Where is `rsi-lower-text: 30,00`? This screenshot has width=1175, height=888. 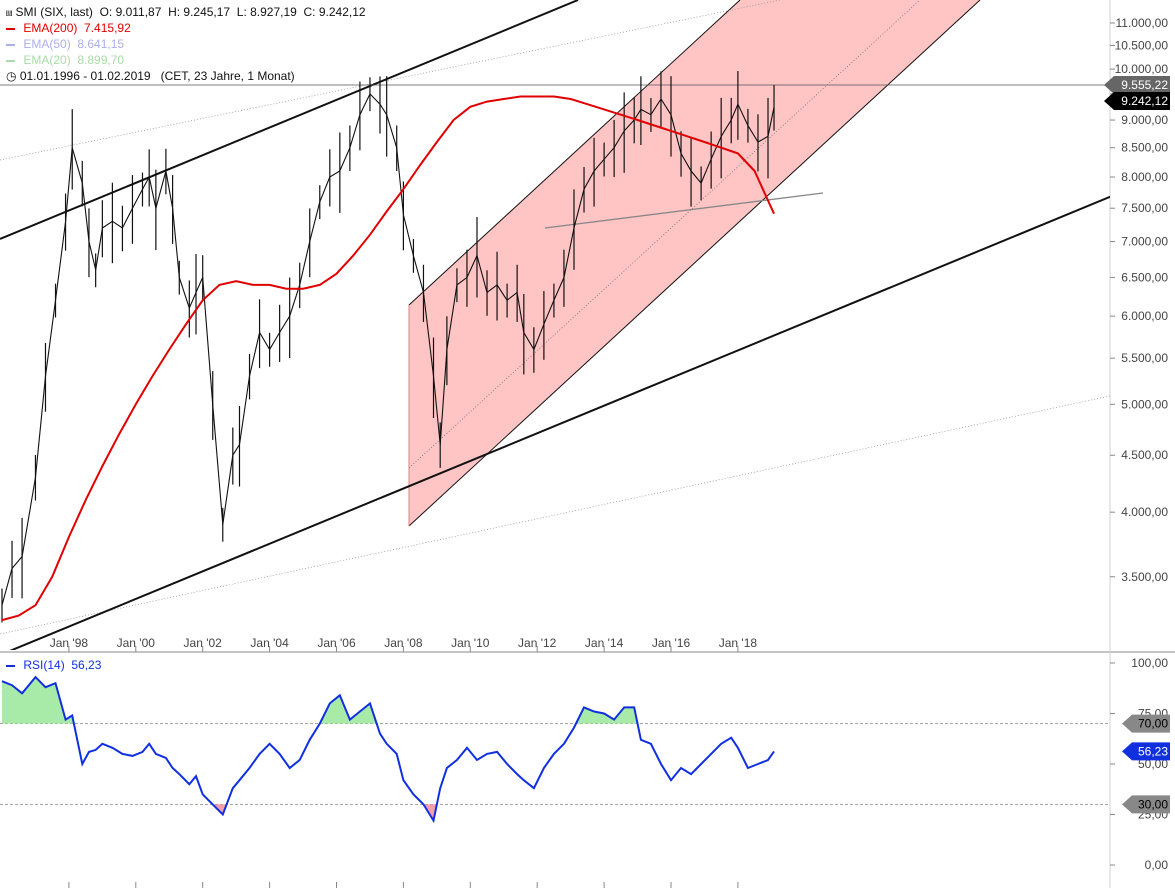
rsi-lower-text: 30,00 is located at coordinates (1153, 804).